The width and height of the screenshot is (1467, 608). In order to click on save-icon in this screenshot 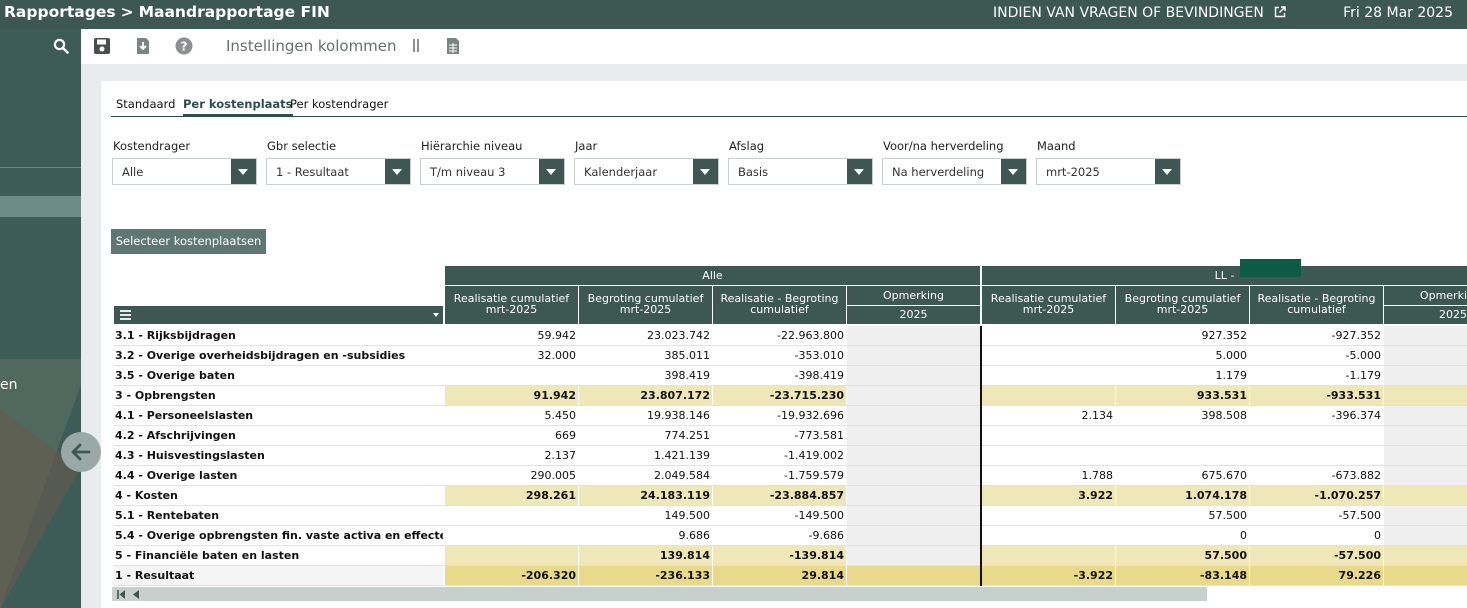, I will do `click(102, 46)`.